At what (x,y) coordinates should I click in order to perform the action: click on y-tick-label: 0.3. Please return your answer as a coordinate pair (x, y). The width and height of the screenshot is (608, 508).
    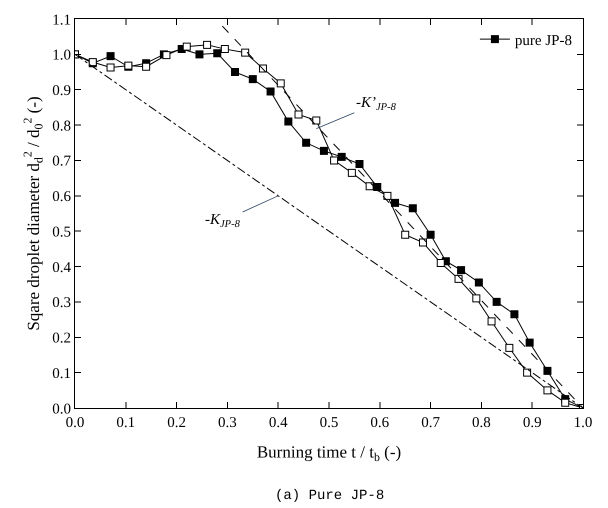
    Looking at the image, I should click on (61, 303).